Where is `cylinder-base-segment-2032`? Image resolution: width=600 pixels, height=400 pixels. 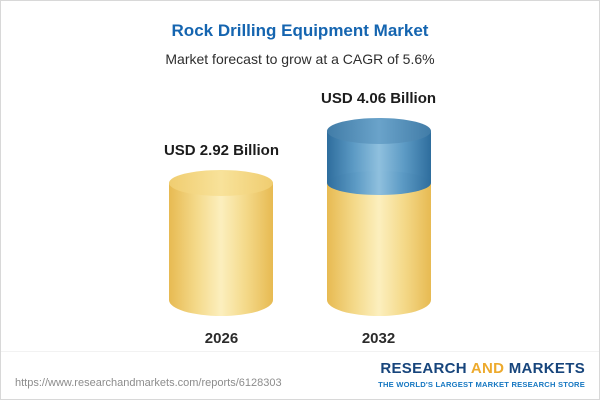 cylinder-base-segment-2032 is located at coordinates (378, 249).